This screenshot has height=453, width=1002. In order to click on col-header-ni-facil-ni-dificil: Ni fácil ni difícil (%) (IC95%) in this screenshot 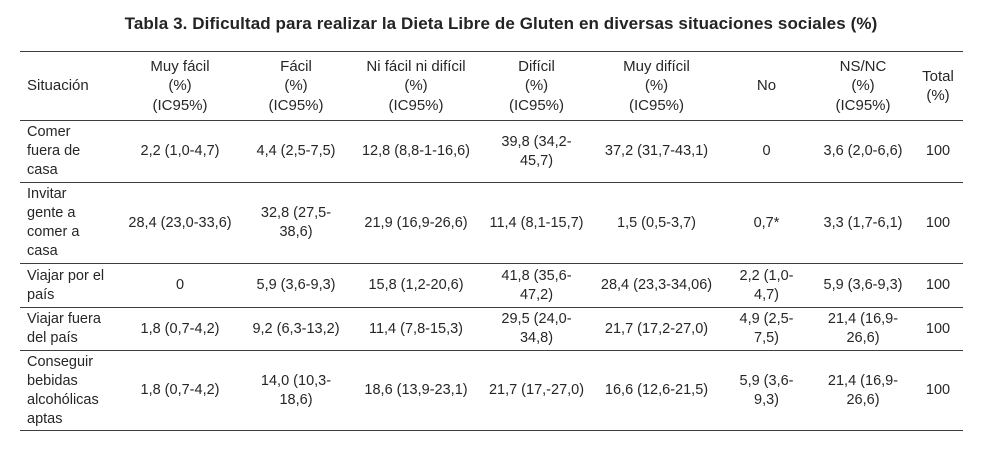, I will do `click(416, 86)`.